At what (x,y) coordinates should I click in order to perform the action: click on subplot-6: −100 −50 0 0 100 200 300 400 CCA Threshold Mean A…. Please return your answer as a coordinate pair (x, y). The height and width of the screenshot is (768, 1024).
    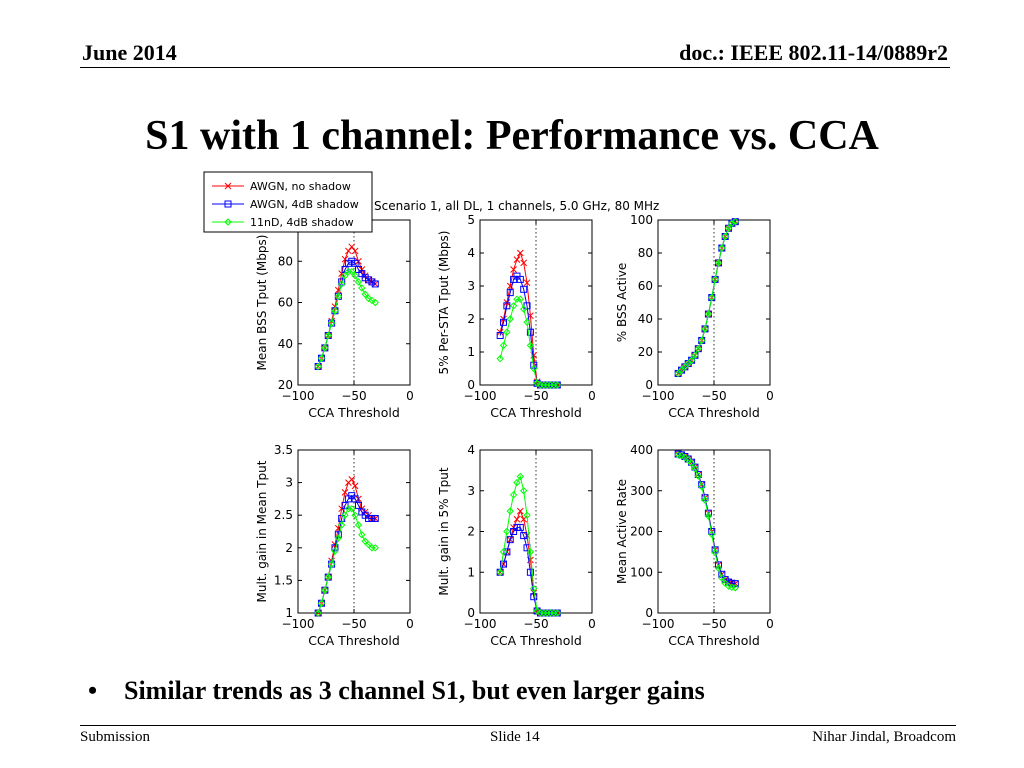
    Looking at the image, I should click on (694, 545).